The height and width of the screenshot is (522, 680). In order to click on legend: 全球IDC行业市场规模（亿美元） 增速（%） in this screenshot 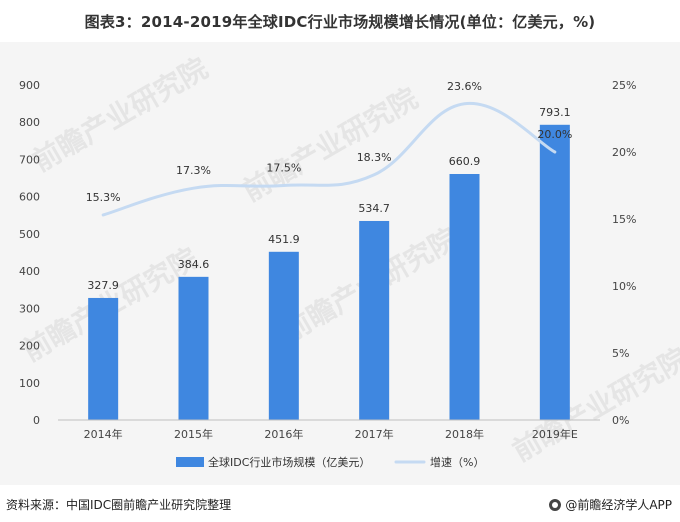, I will do `click(330, 462)`.